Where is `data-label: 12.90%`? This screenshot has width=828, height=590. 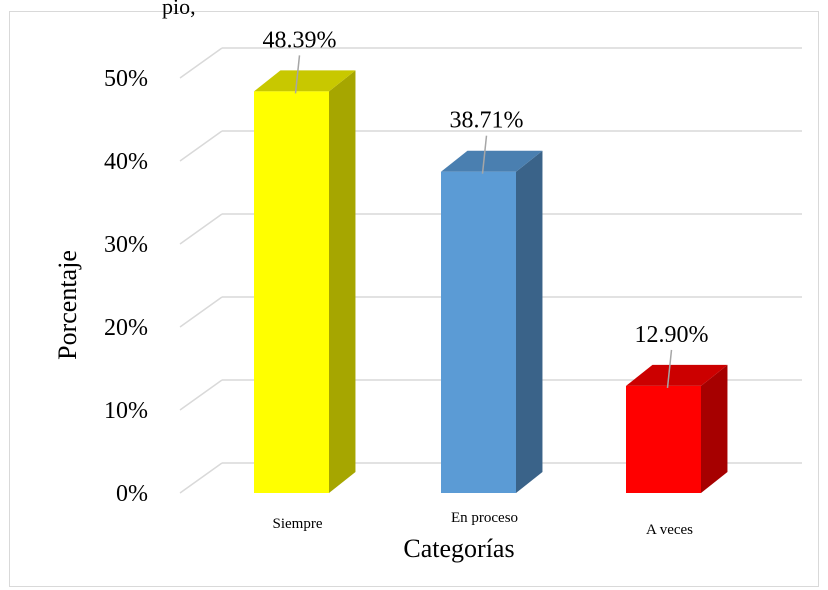
data-label: 12.90% is located at coordinates (672, 335).